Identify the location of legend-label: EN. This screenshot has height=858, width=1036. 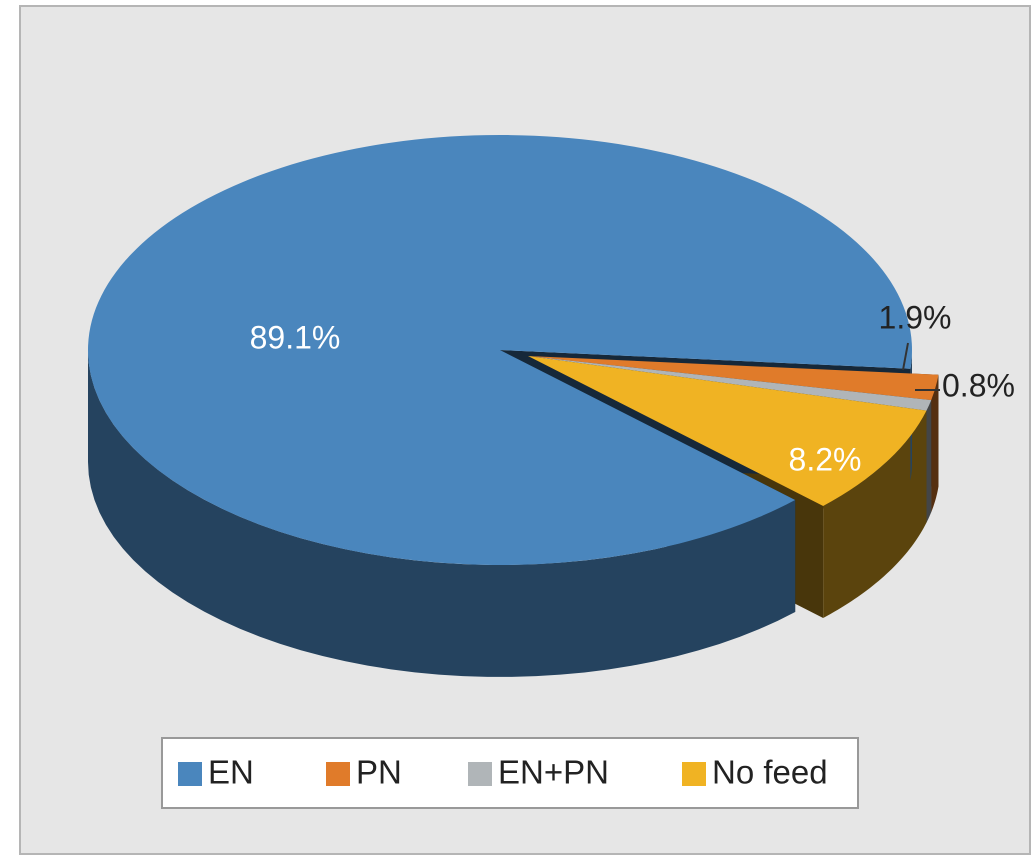
(231, 772).